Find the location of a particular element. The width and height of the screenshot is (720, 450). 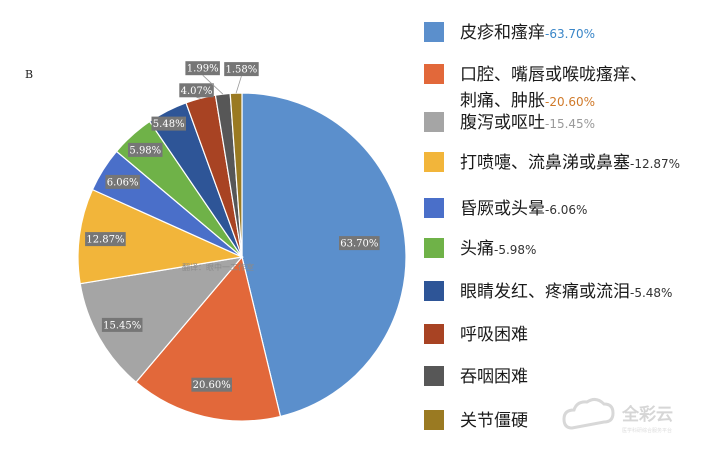

legend-percent: -5.48% is located at coordinates (651, 293).